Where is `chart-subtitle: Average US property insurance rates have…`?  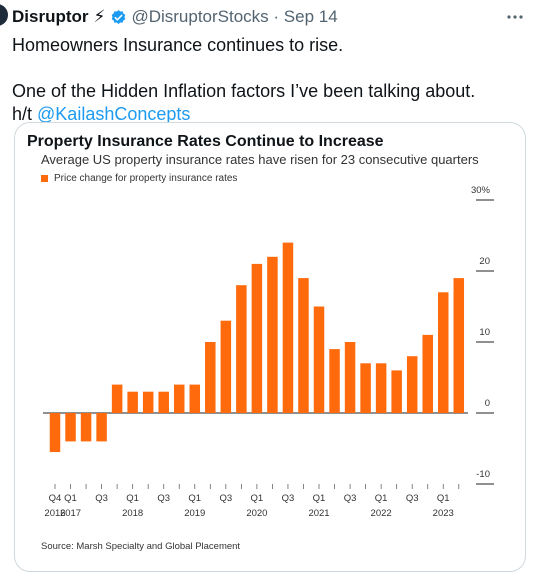 chart-subtitle: Average US property insurance rates have… is located at coordinates (260, 159).